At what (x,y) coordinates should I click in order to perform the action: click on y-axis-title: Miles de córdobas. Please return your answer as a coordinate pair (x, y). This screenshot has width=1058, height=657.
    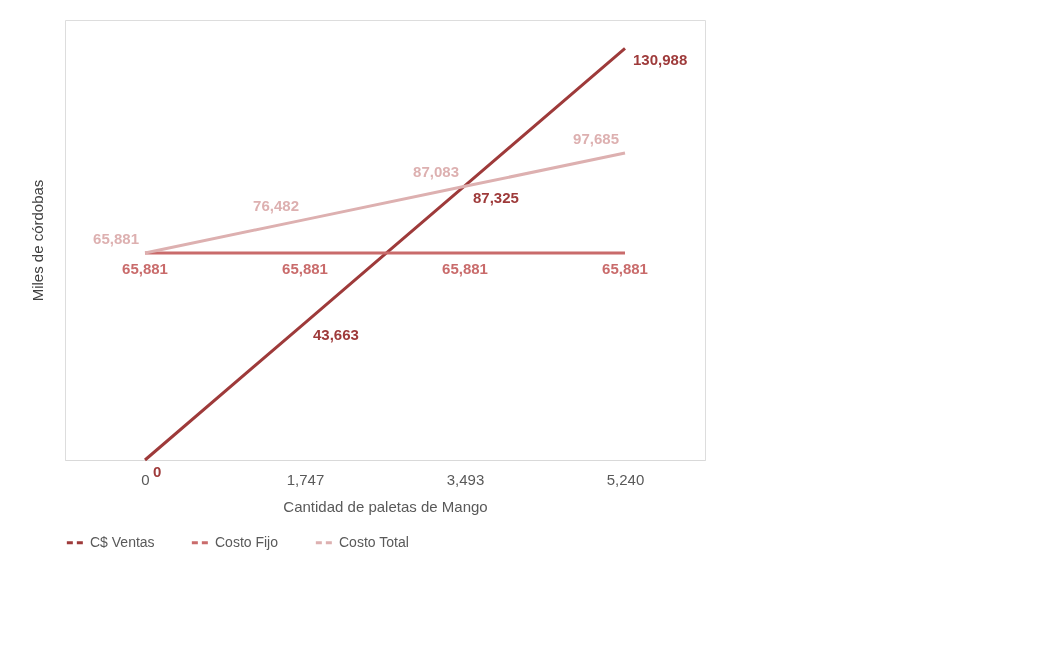
    Looking at the image, I should click on (37, 240).